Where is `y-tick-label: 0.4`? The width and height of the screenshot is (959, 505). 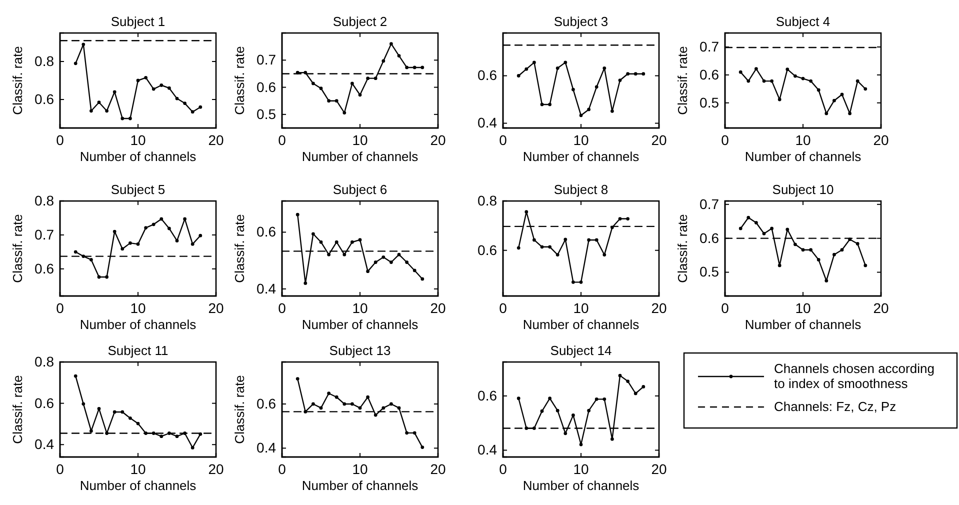
y-tick-label: 0.4 is located at coordinates (266, 288).